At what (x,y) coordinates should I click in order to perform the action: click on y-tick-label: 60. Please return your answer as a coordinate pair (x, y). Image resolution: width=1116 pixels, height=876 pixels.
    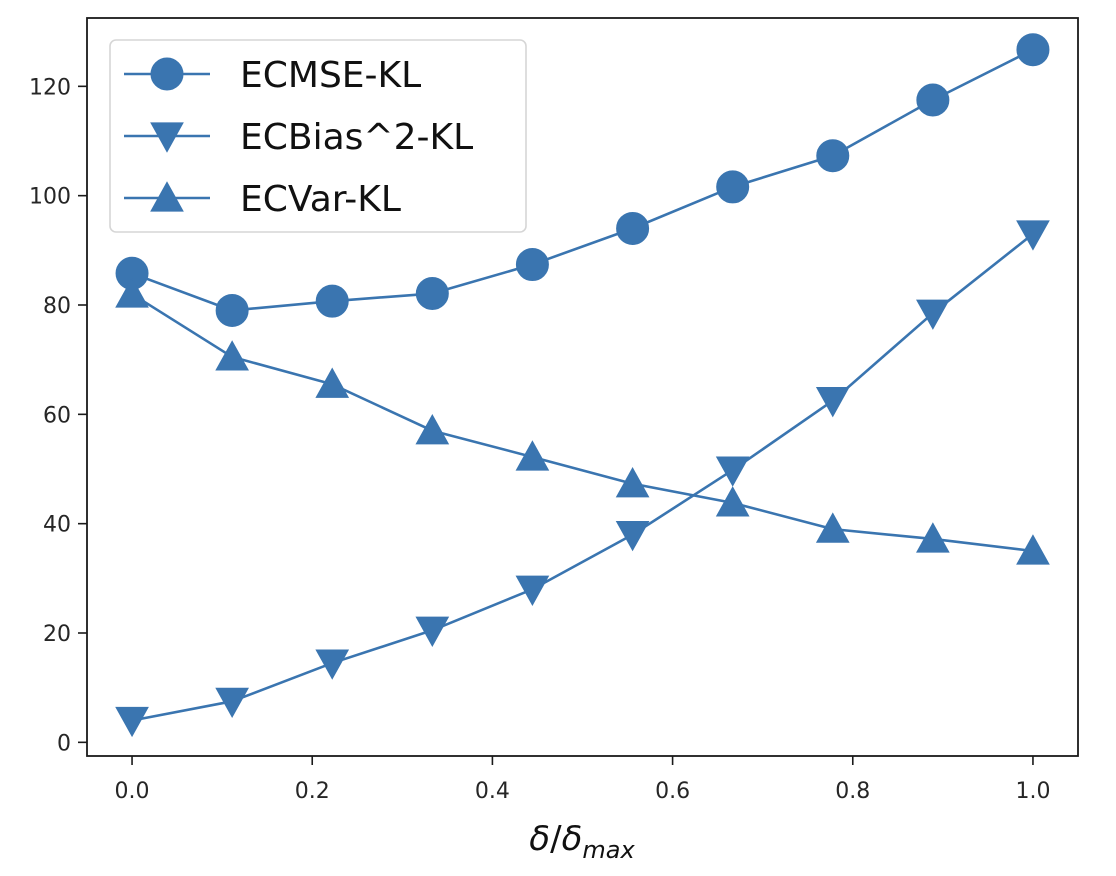
    Looking at the image, I should click on (57, 415).